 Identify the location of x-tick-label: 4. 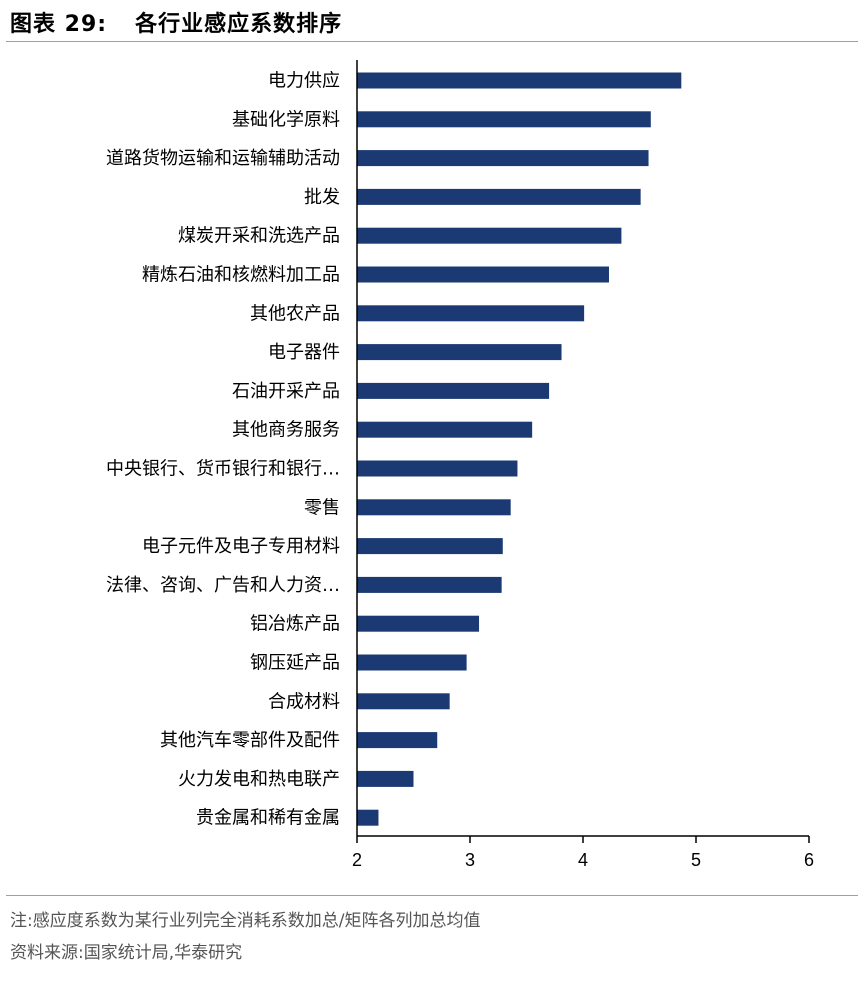
(583, 860).